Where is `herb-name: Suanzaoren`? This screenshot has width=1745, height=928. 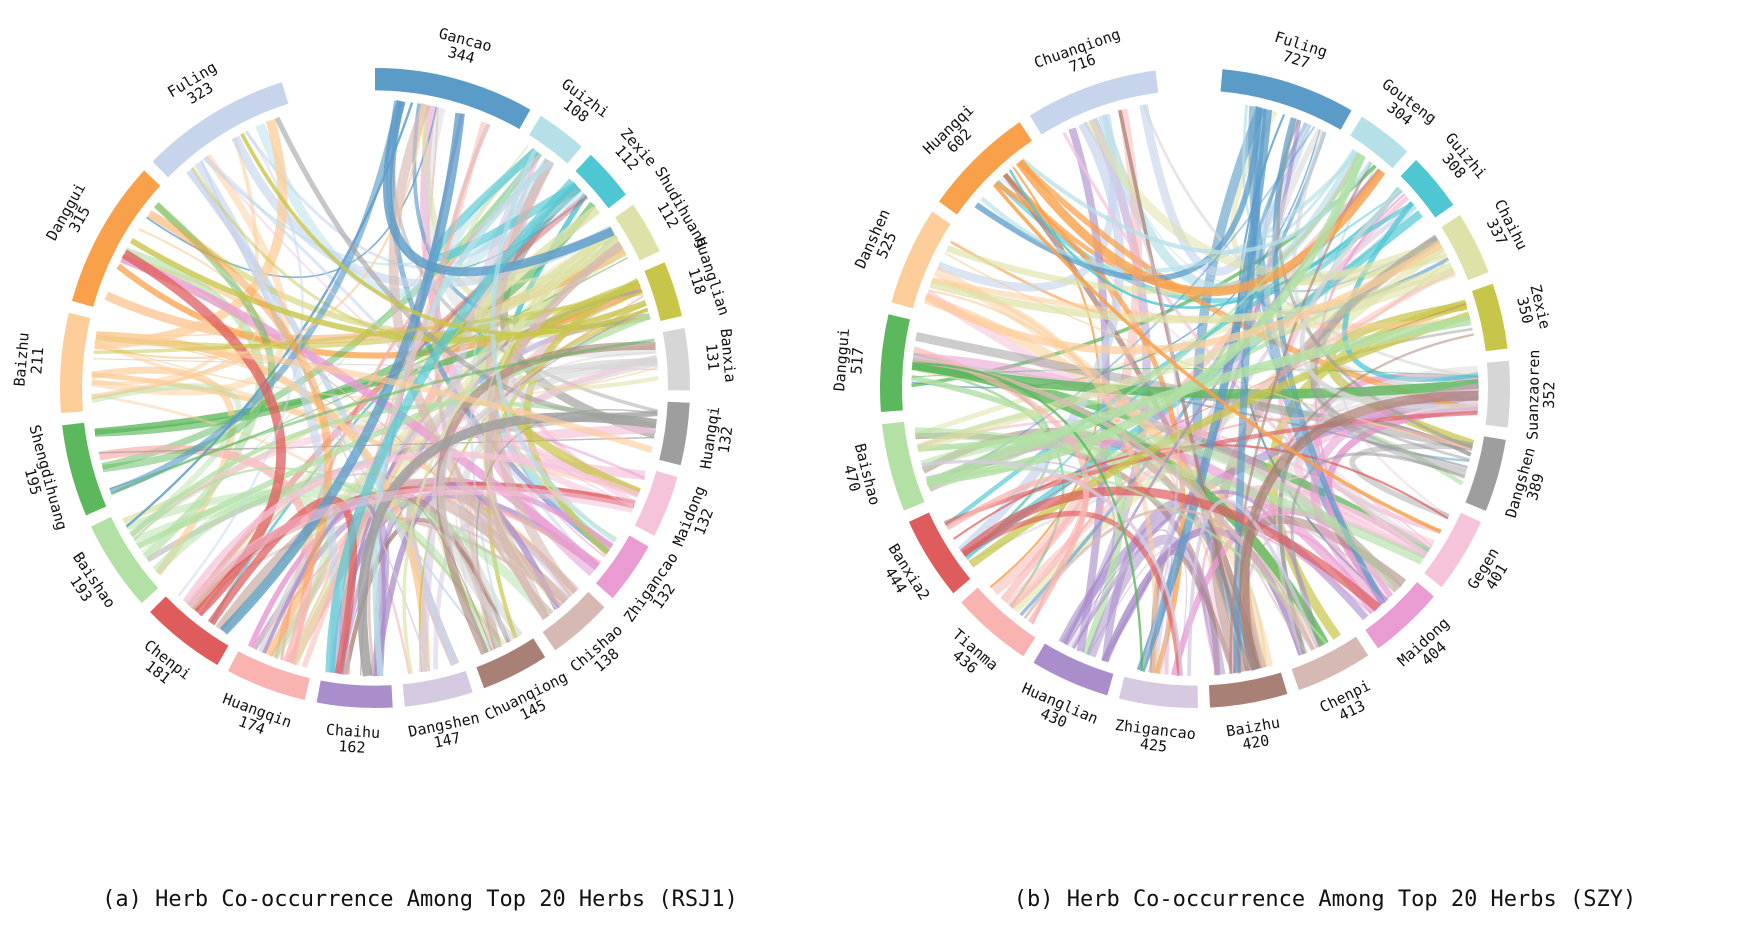
herb-name: Suanzaoren is located at coordinates (1534, 394).